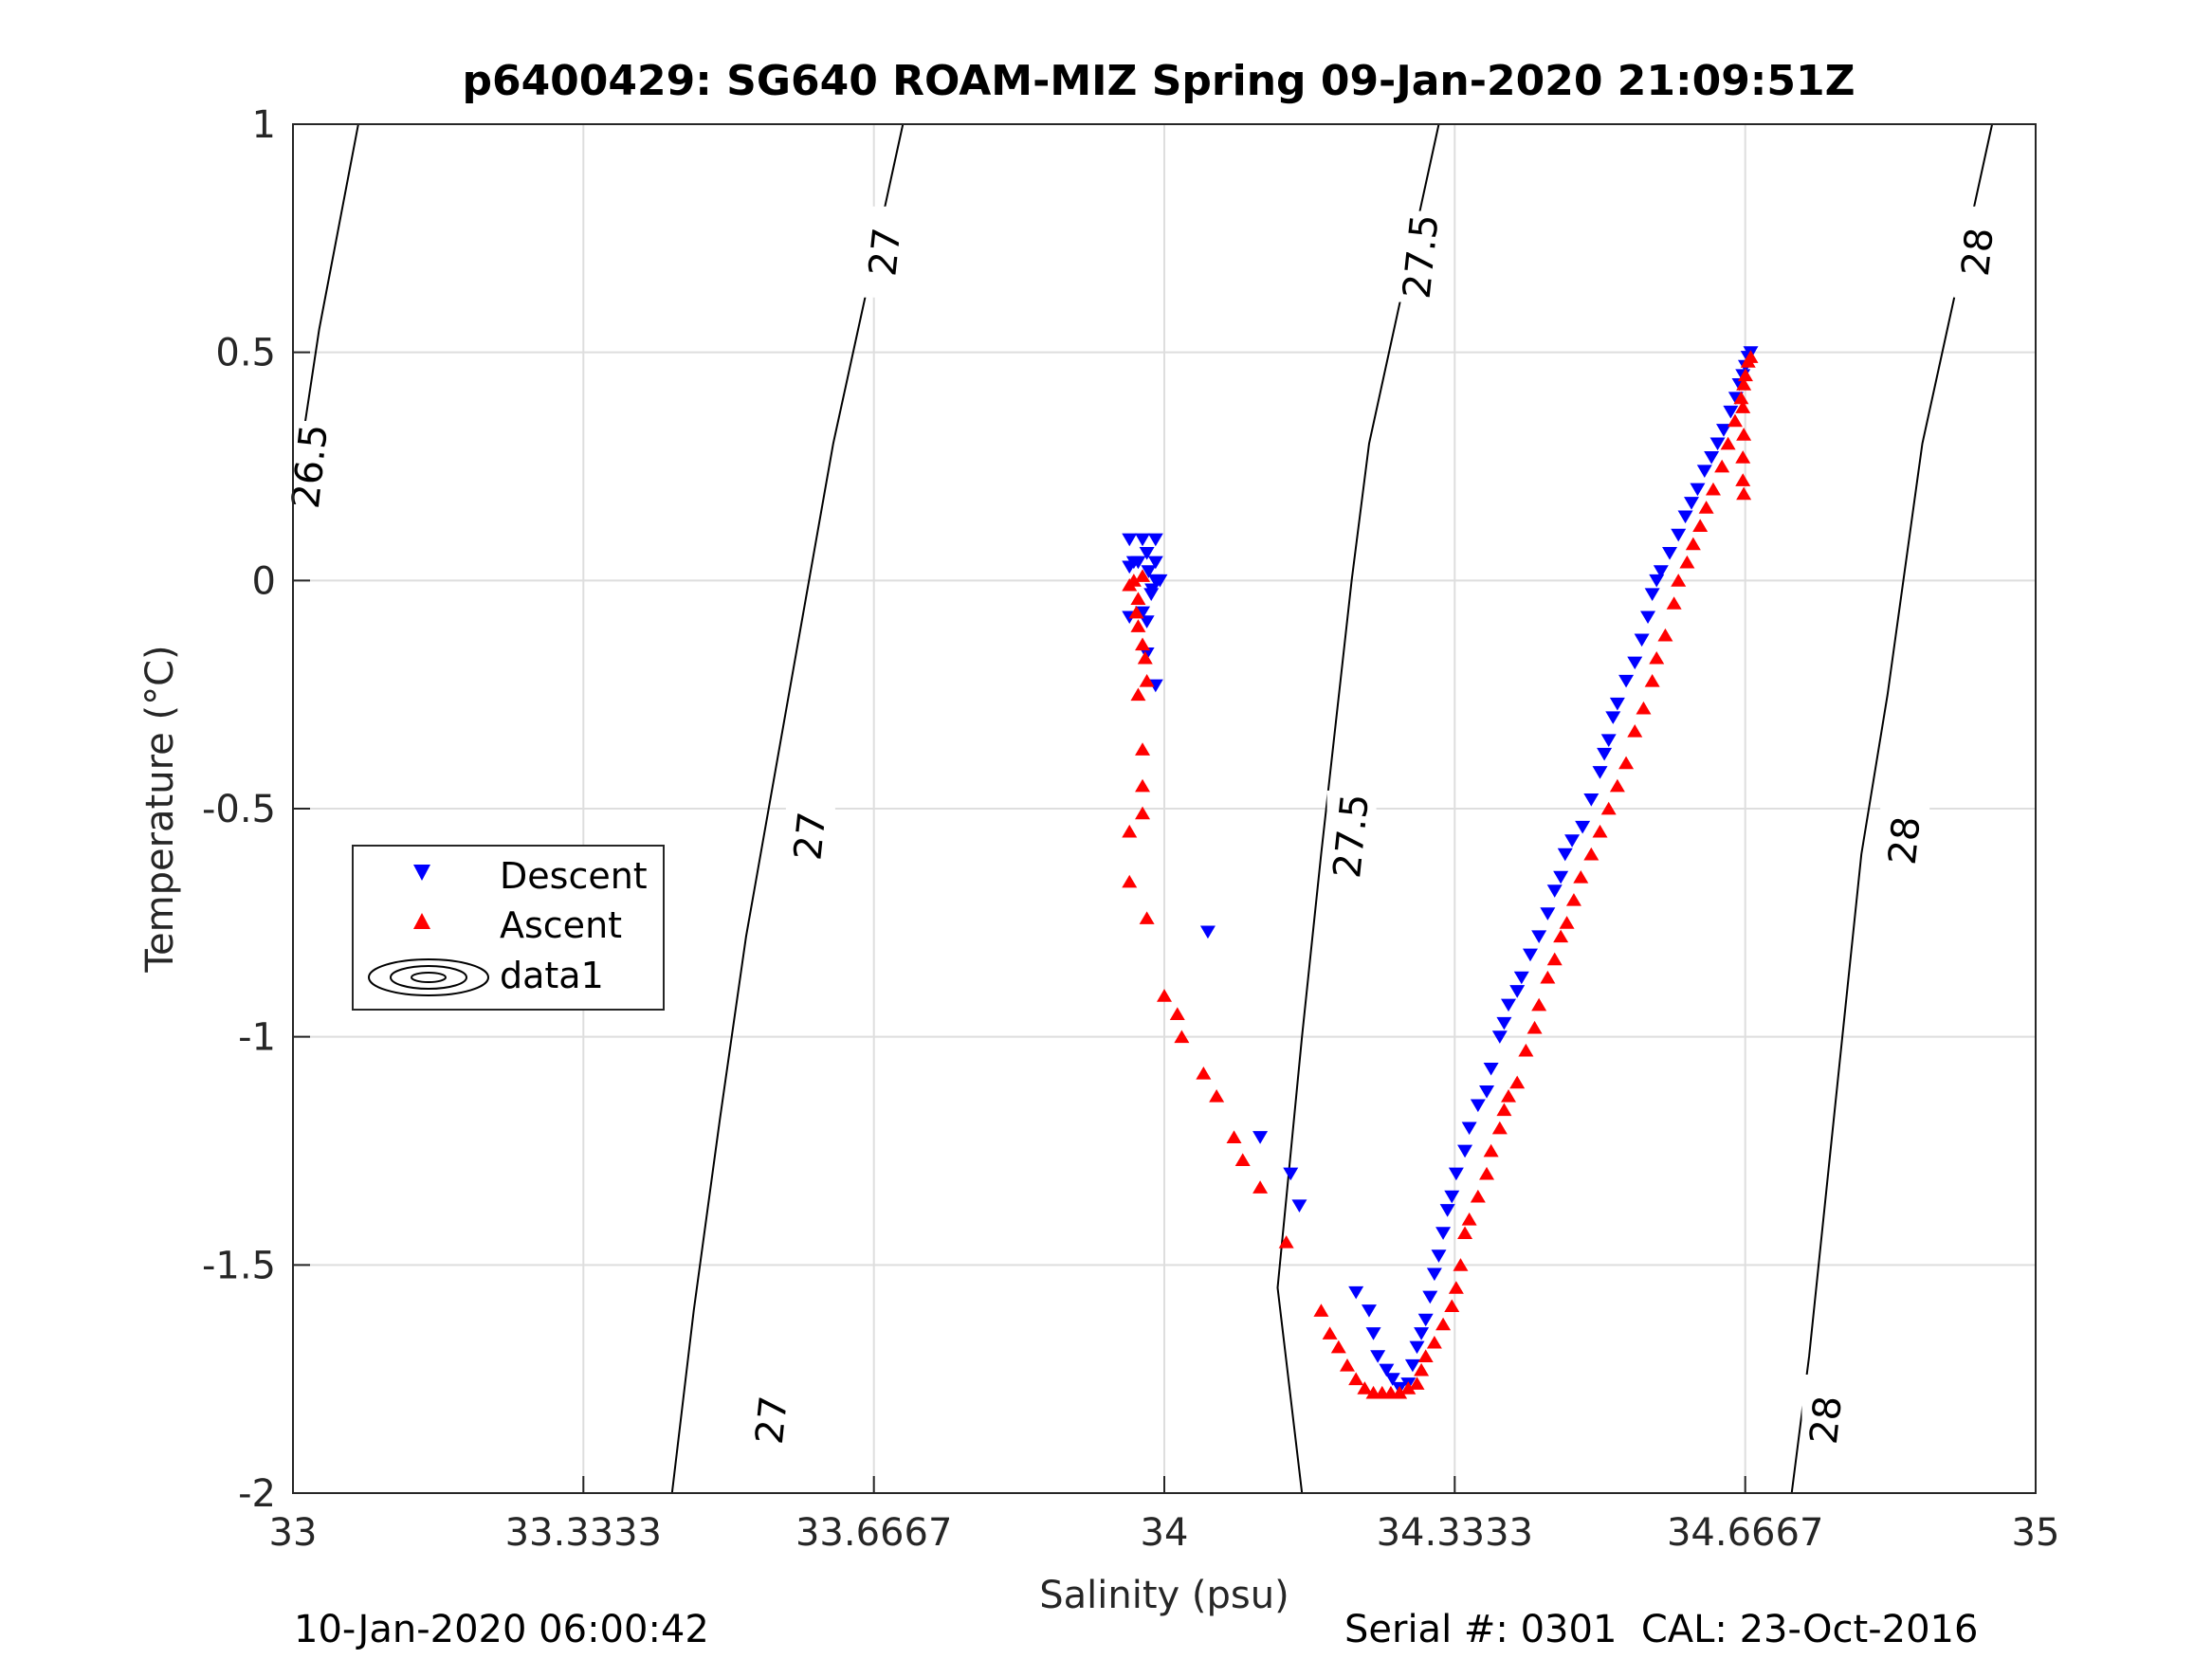  Describe the element at coordinates (257, 1038) in the screenshot. I see `y-tick-label: -1` at that location.